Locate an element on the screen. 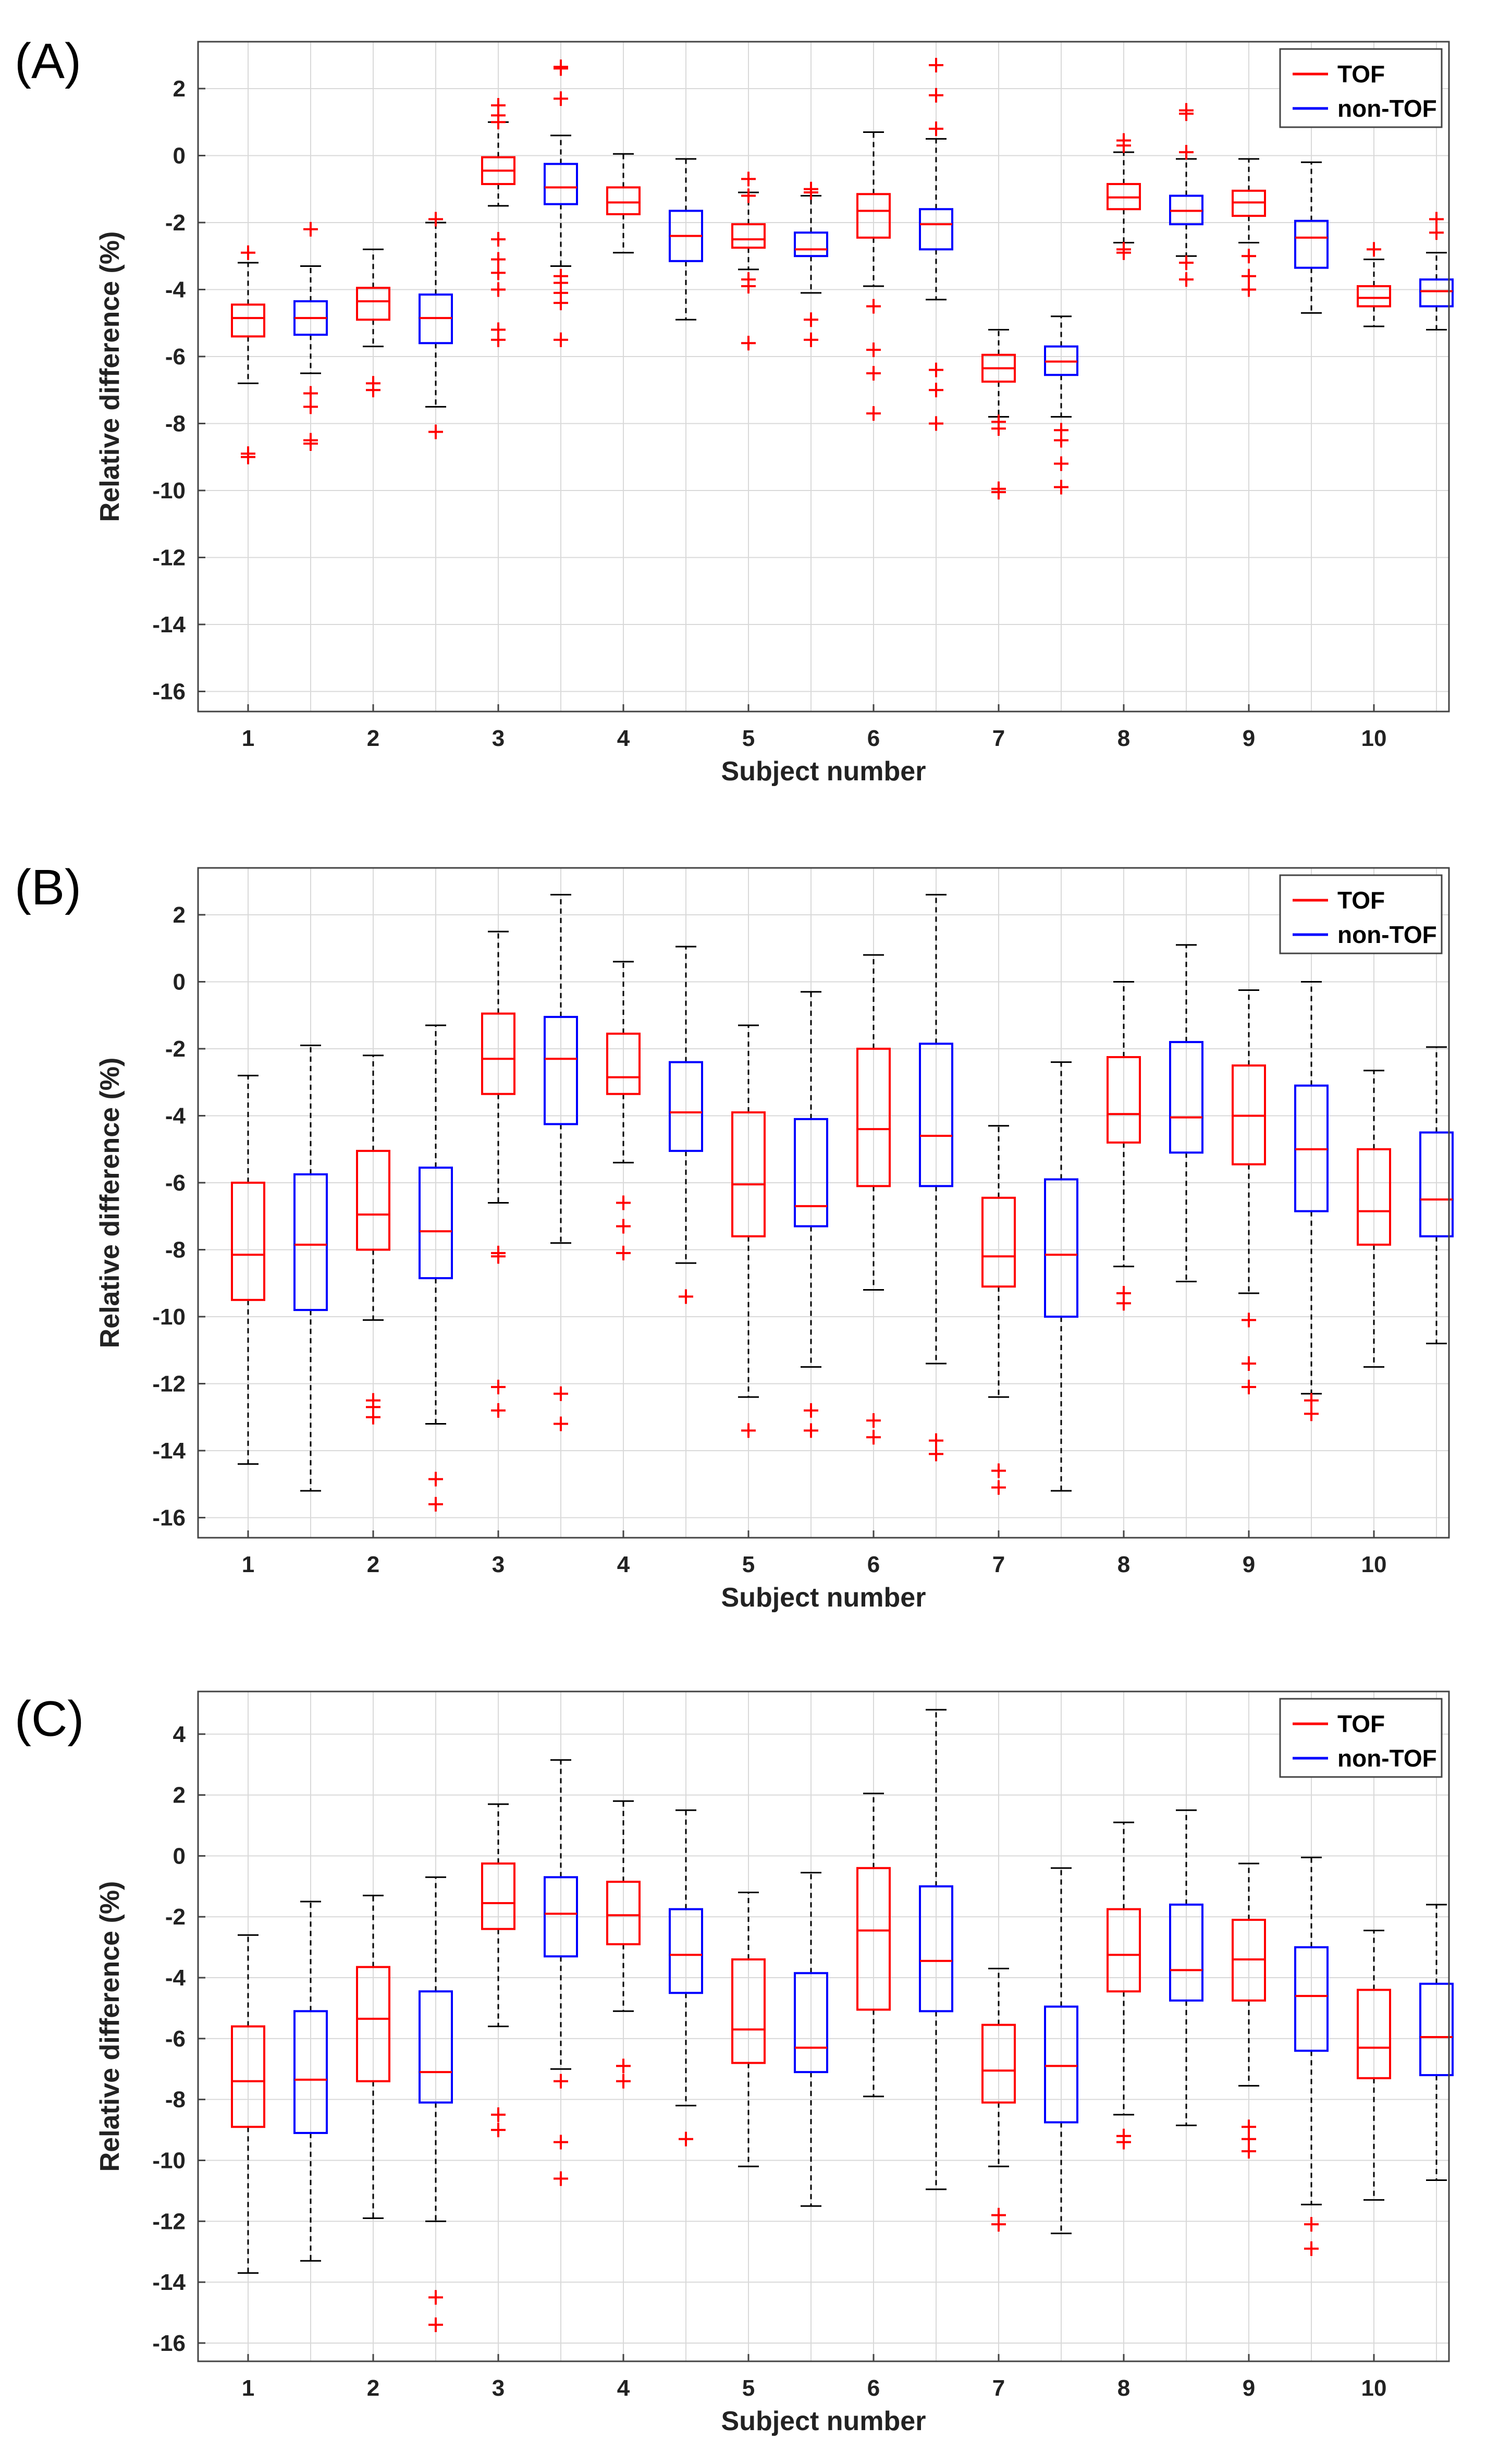 Image resolution: width=1499 pixels, height=2464 pixels. x-axis-label: Subject number is located at coordinates (823, 2421).